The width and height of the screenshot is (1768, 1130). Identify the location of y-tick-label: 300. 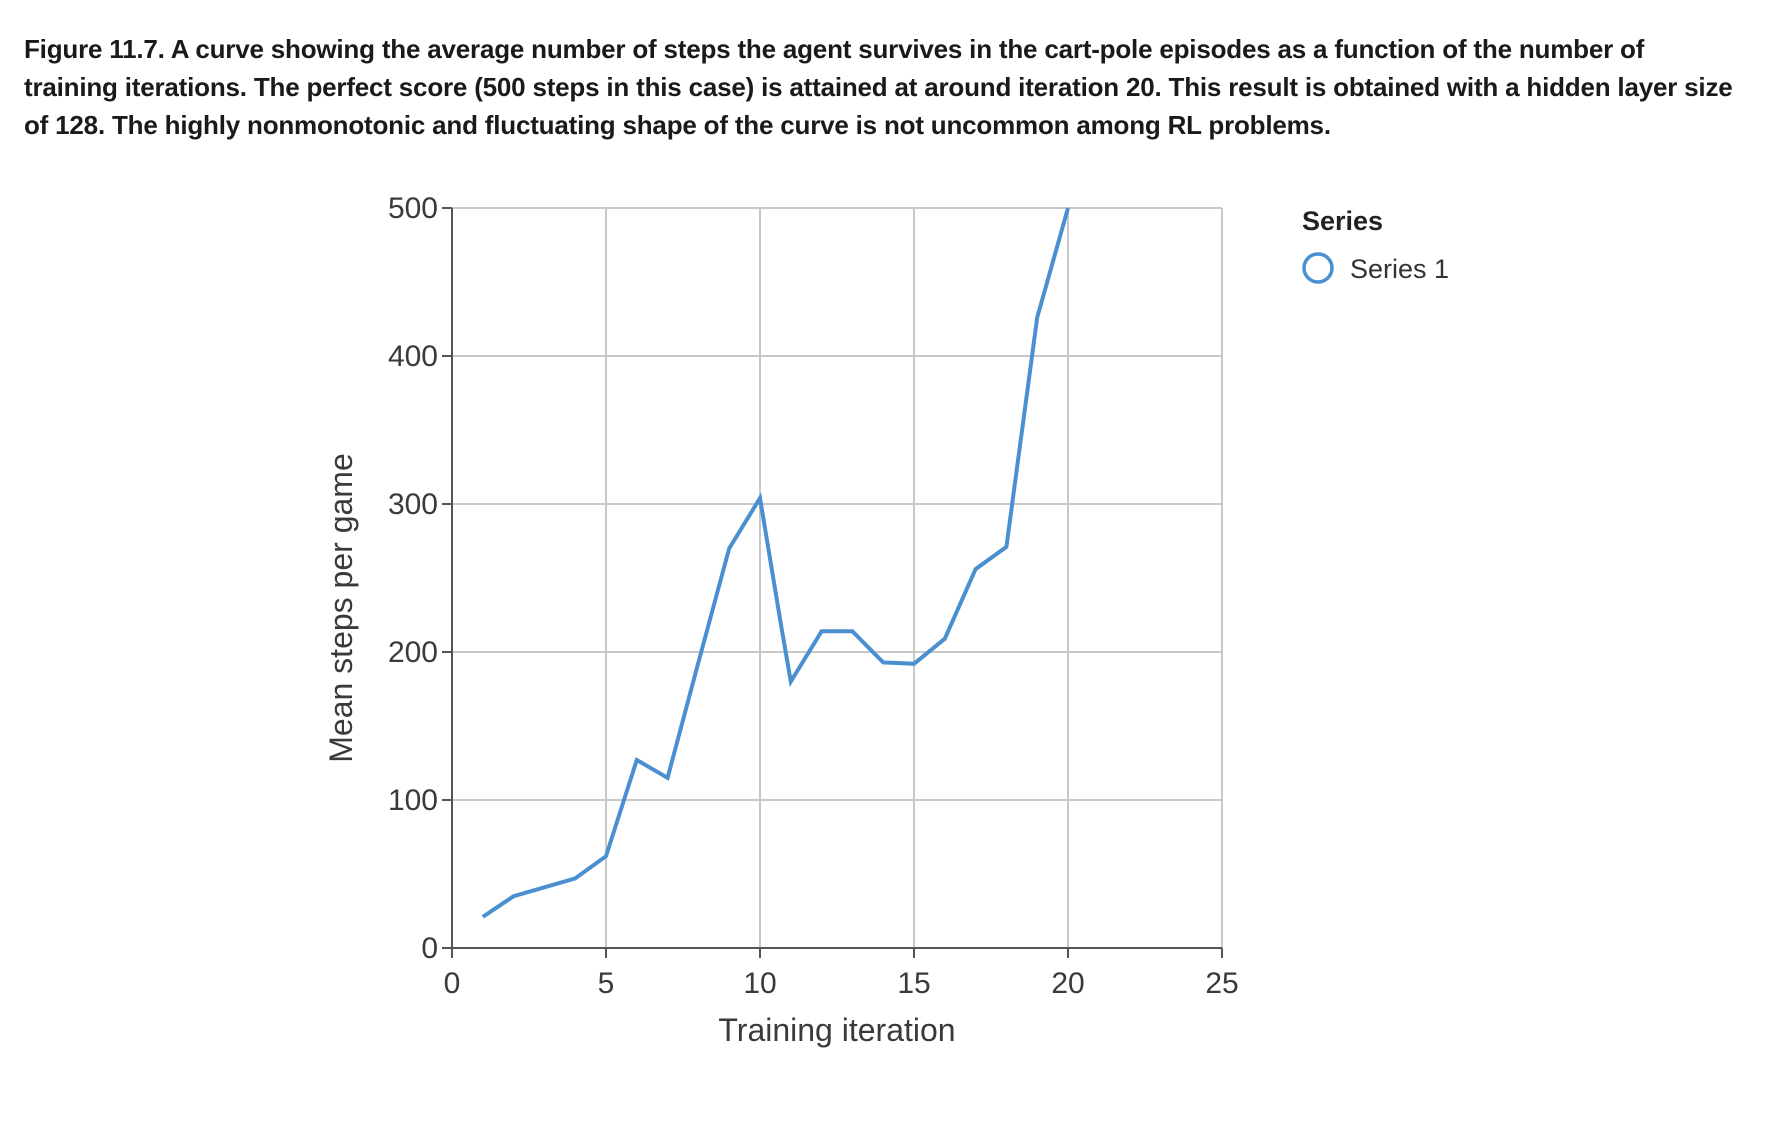
(413, 504).